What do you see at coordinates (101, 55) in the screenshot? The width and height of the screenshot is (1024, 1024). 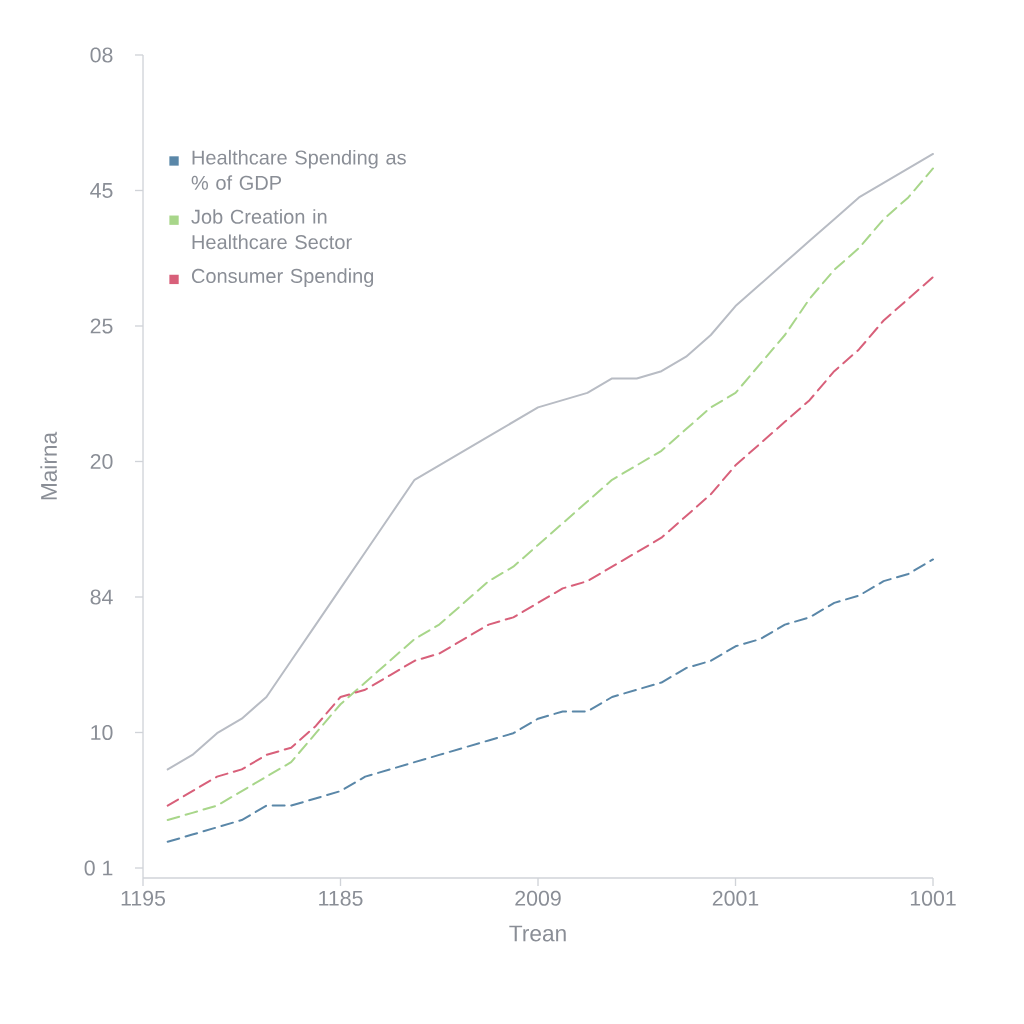 I see `text: 08` at bounding box center [101, 55].